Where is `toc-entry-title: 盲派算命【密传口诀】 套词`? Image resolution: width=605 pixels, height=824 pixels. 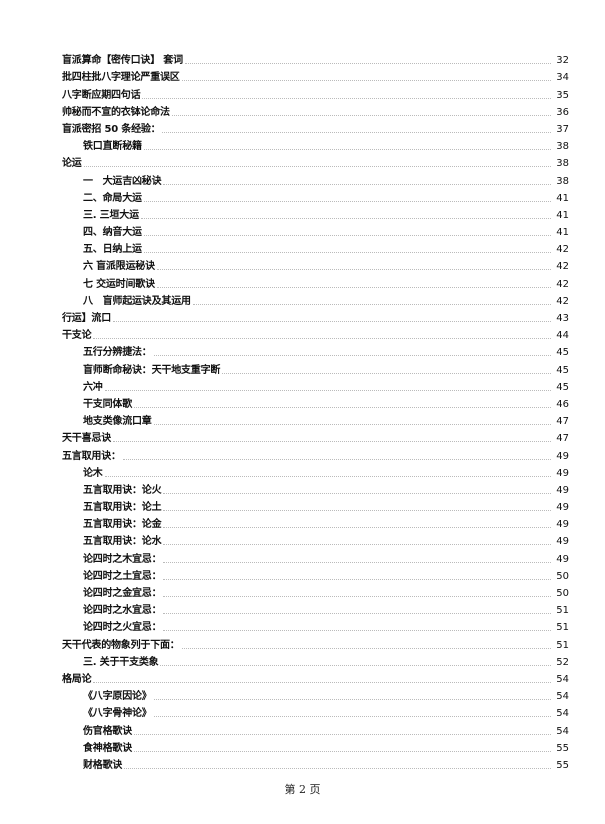 toc-entry-title: 盲派算命【密传口诀】 套词 is located at coordinates (122, 61).